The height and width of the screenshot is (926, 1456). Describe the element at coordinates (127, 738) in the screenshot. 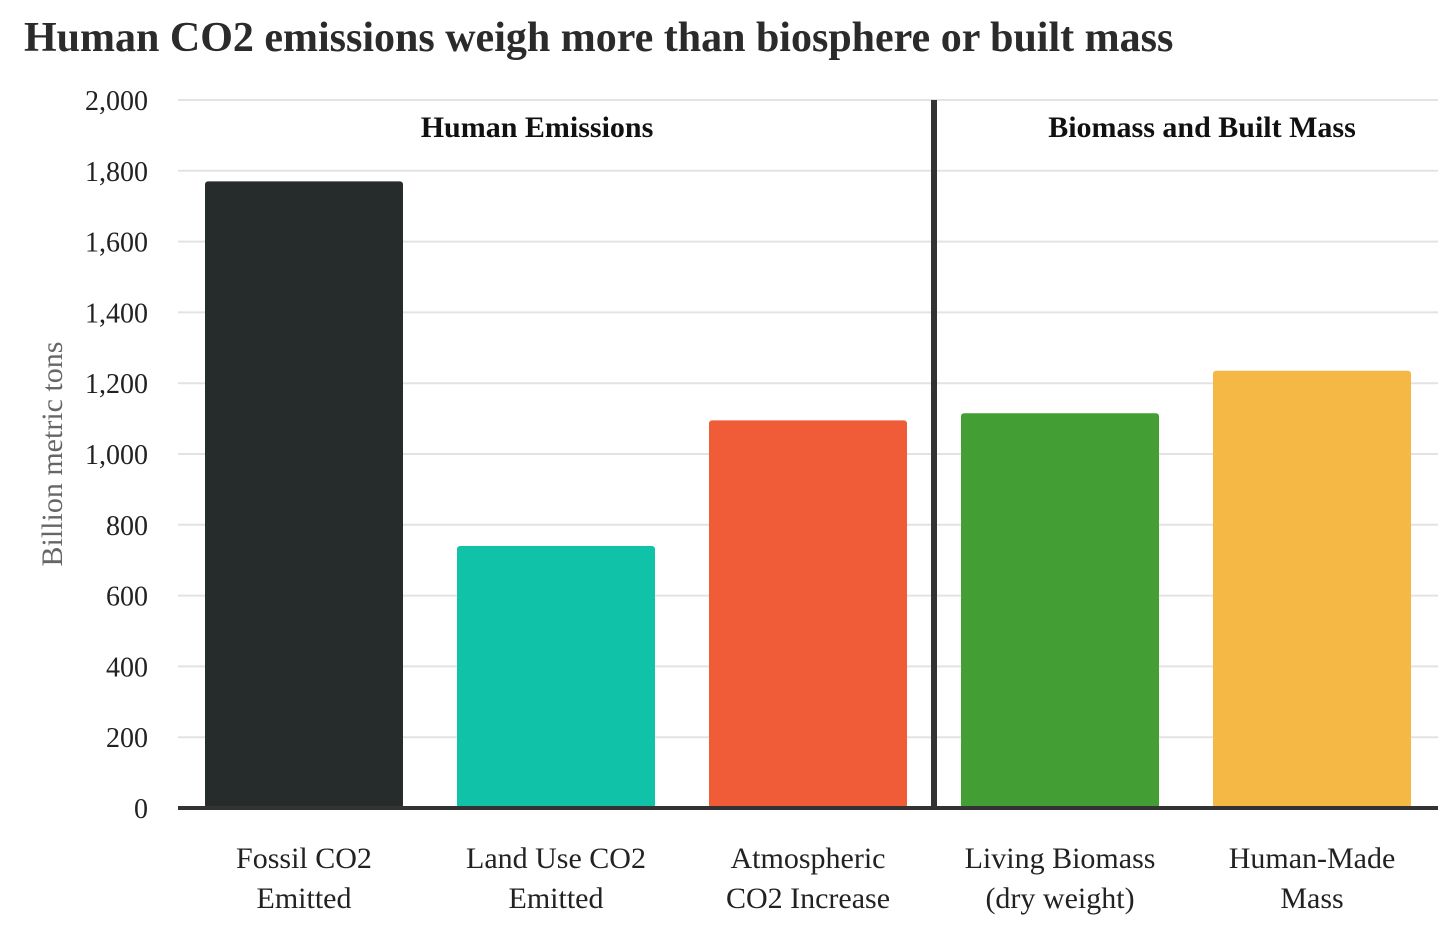

I see `y-tick-label: 200` at that location.